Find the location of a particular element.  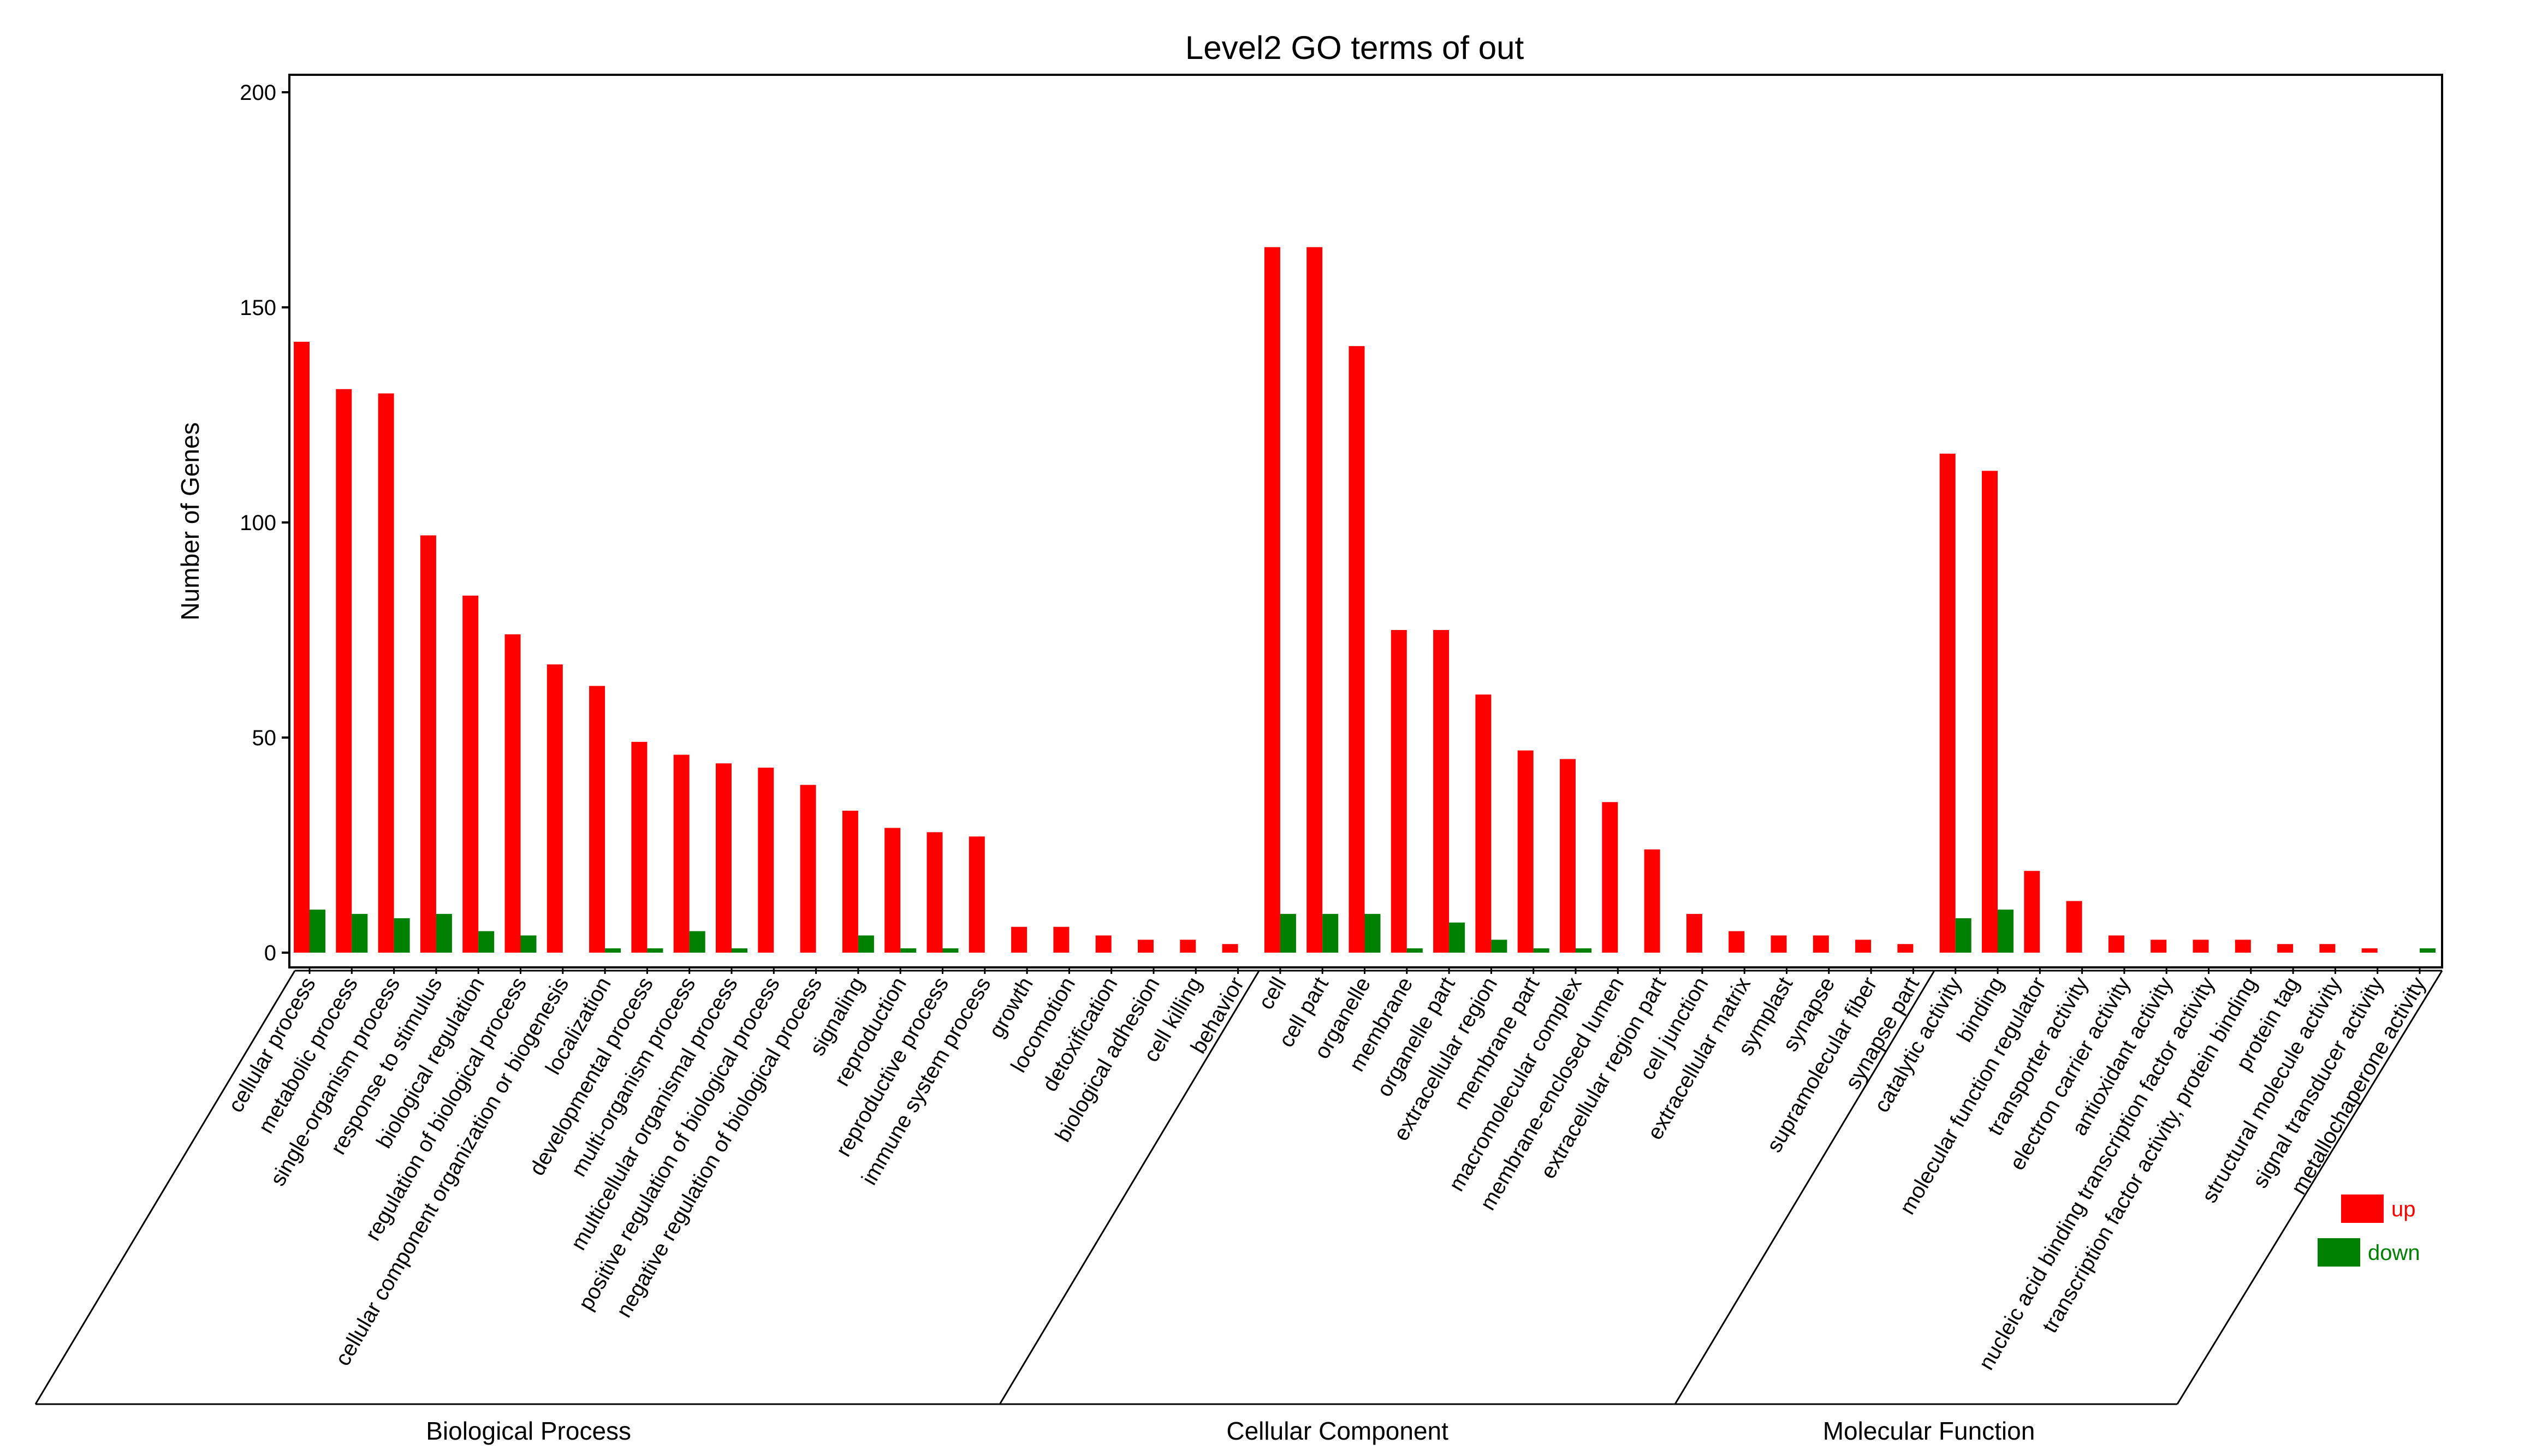

y-tick-label: 100 is located at coordinates (258, 523).